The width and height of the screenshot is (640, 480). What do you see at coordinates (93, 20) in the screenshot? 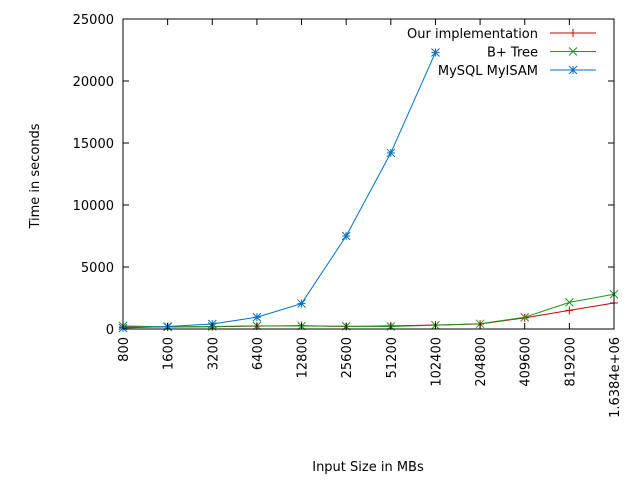
I see `y-tick-label: 25000` at bounding box center [93, 20].